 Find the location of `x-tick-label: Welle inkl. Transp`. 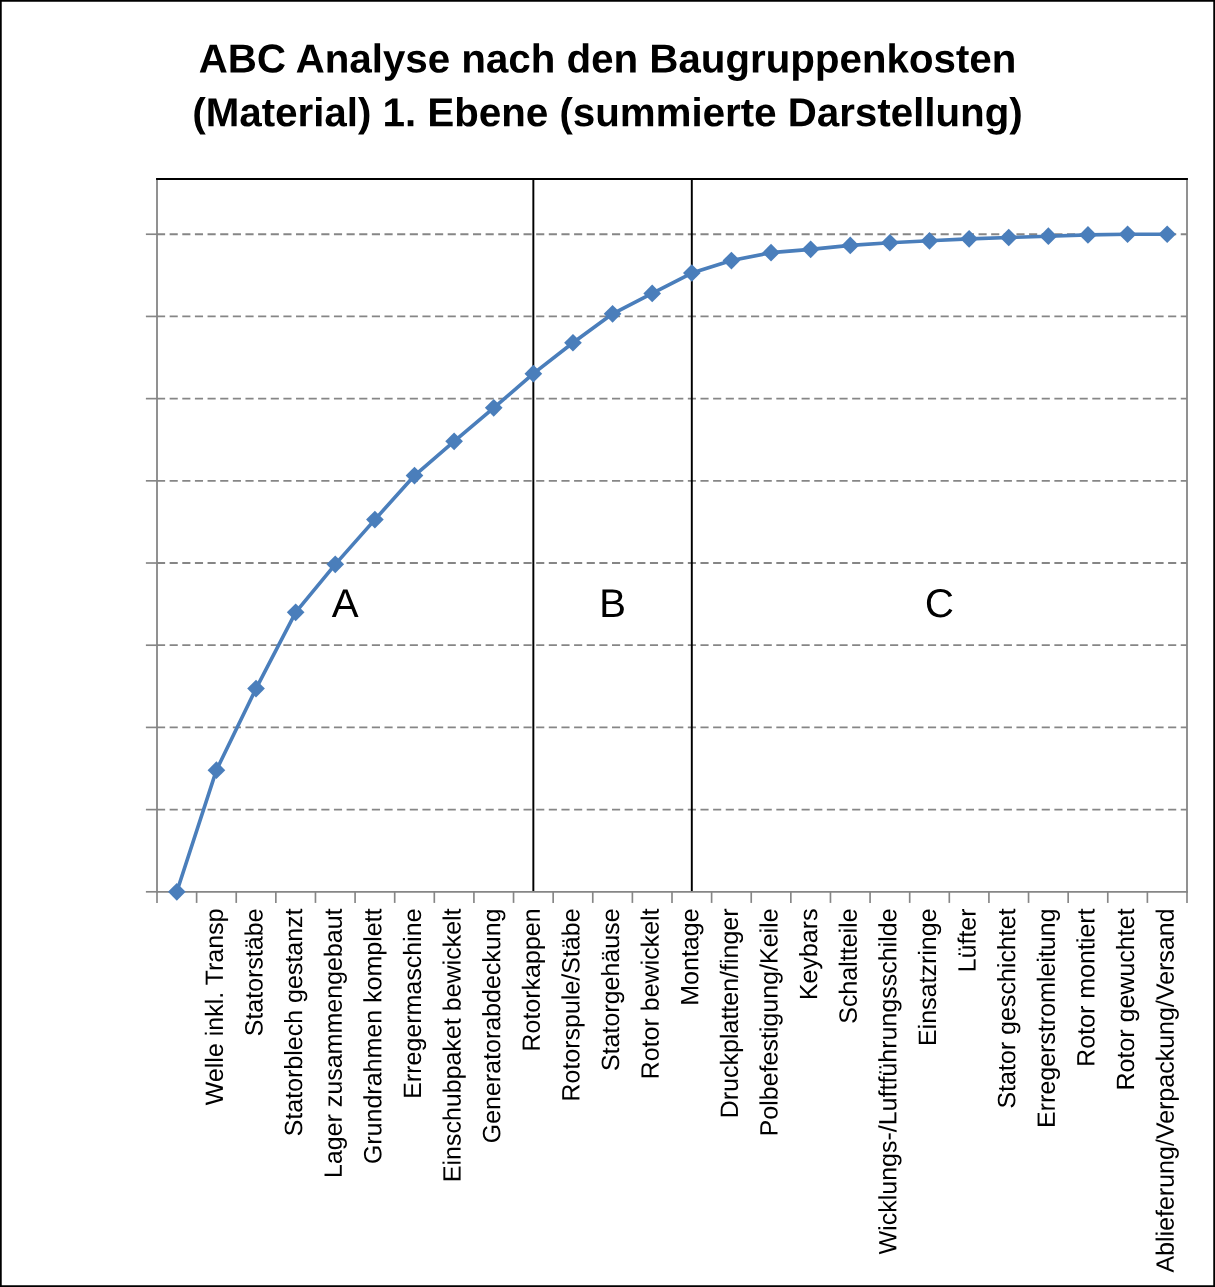

x-tick-label: Welle inkl. Transp is located at coordinates (216, 1007).